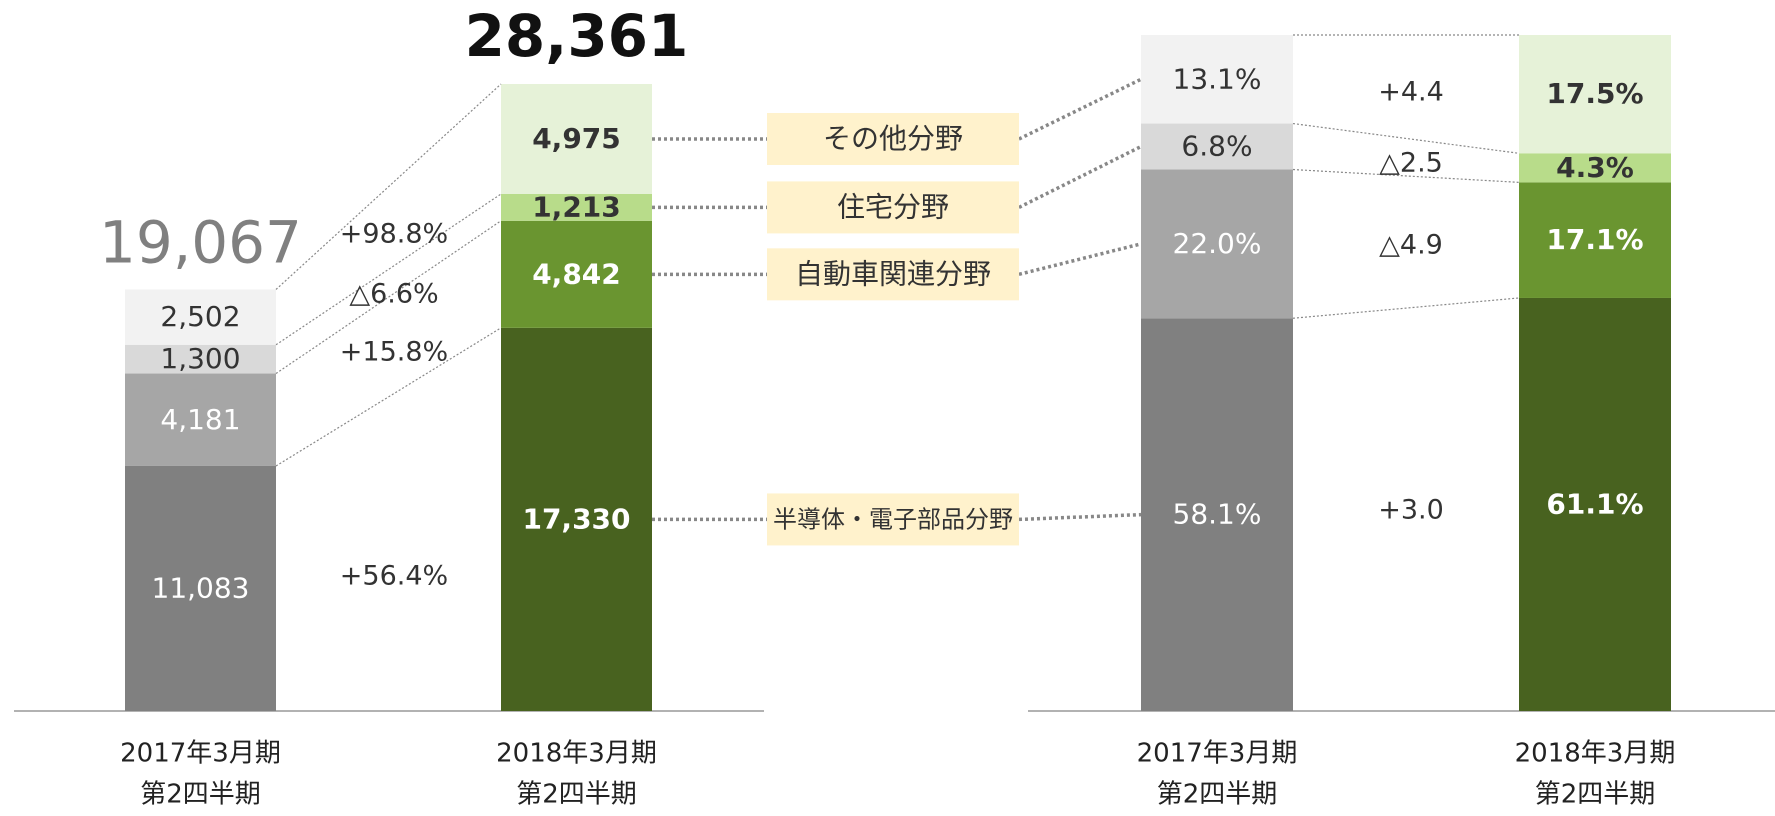 The width and height of the screenshot is (1775, 816). I want to click on change-label: +98.8%, so click(394, 234).